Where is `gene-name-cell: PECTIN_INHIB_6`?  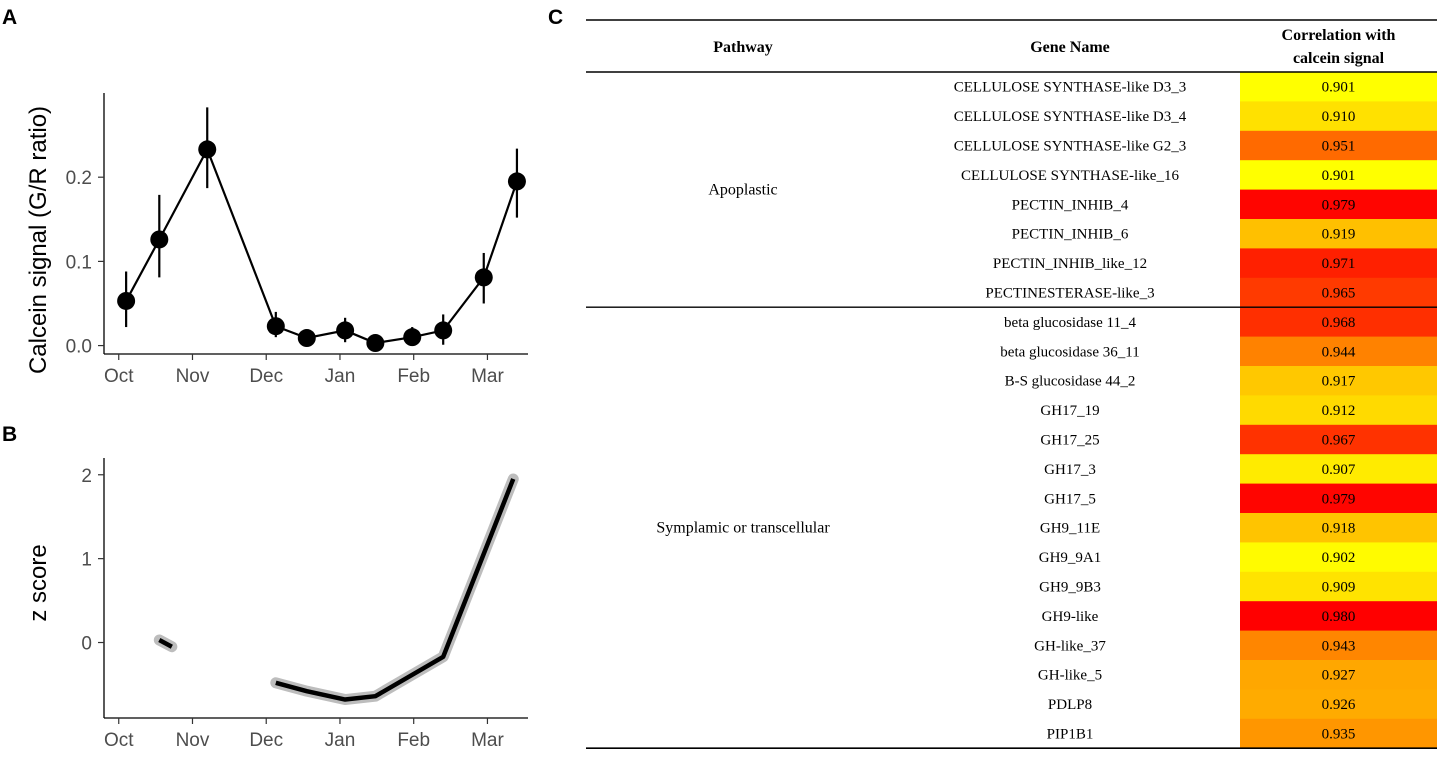 gene-name-cell: PECTIN_INHIB_6 is located at coordinates (1070, 235).